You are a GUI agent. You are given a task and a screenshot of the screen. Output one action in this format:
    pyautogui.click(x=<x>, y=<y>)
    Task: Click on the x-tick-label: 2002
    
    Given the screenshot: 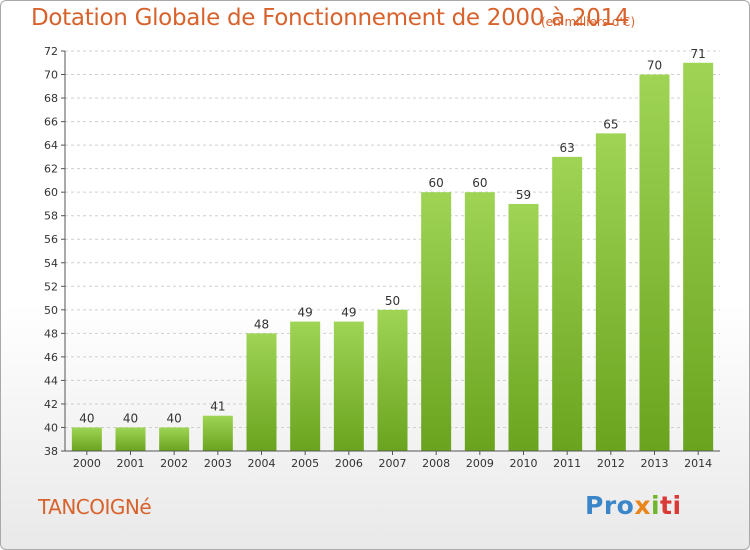 What is the action you would take?
    pyautogui.click(x=174, y=463)
    